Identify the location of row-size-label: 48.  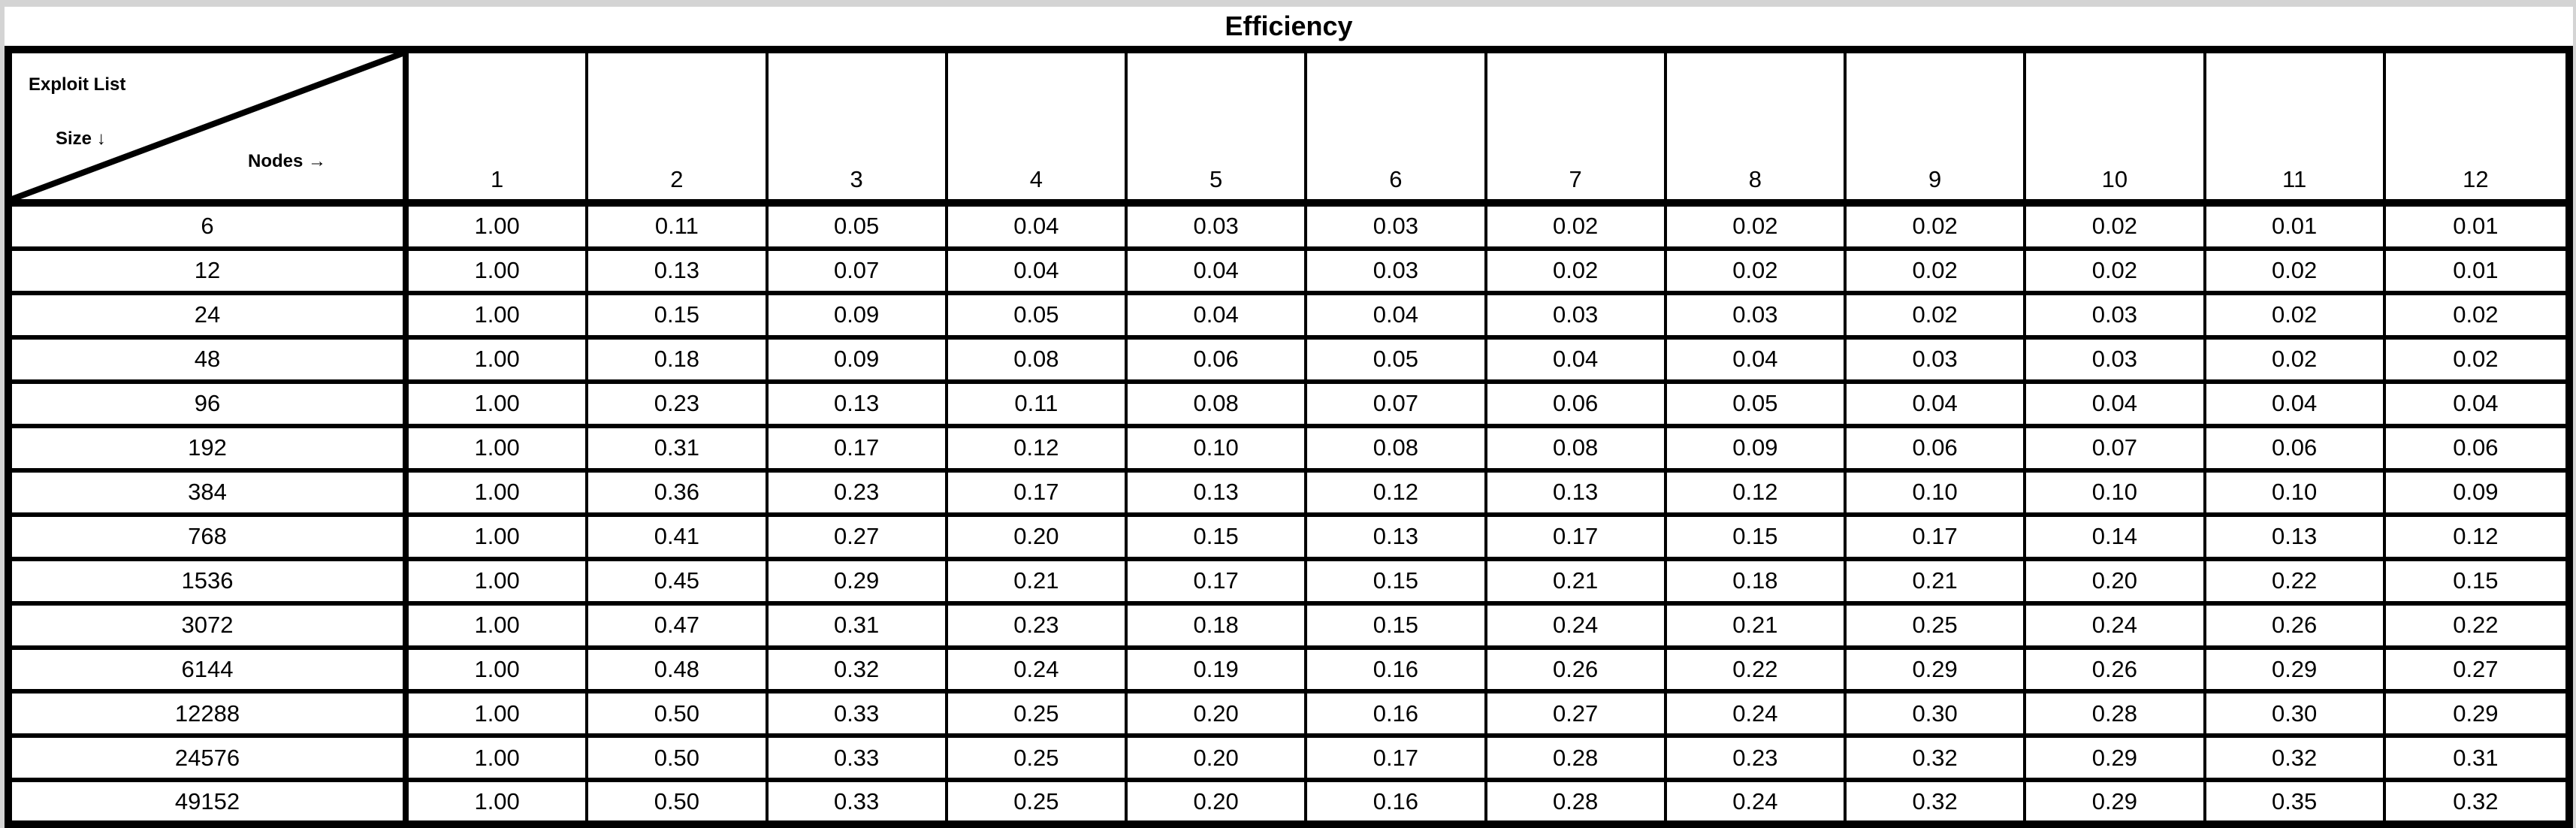
(210, 361).